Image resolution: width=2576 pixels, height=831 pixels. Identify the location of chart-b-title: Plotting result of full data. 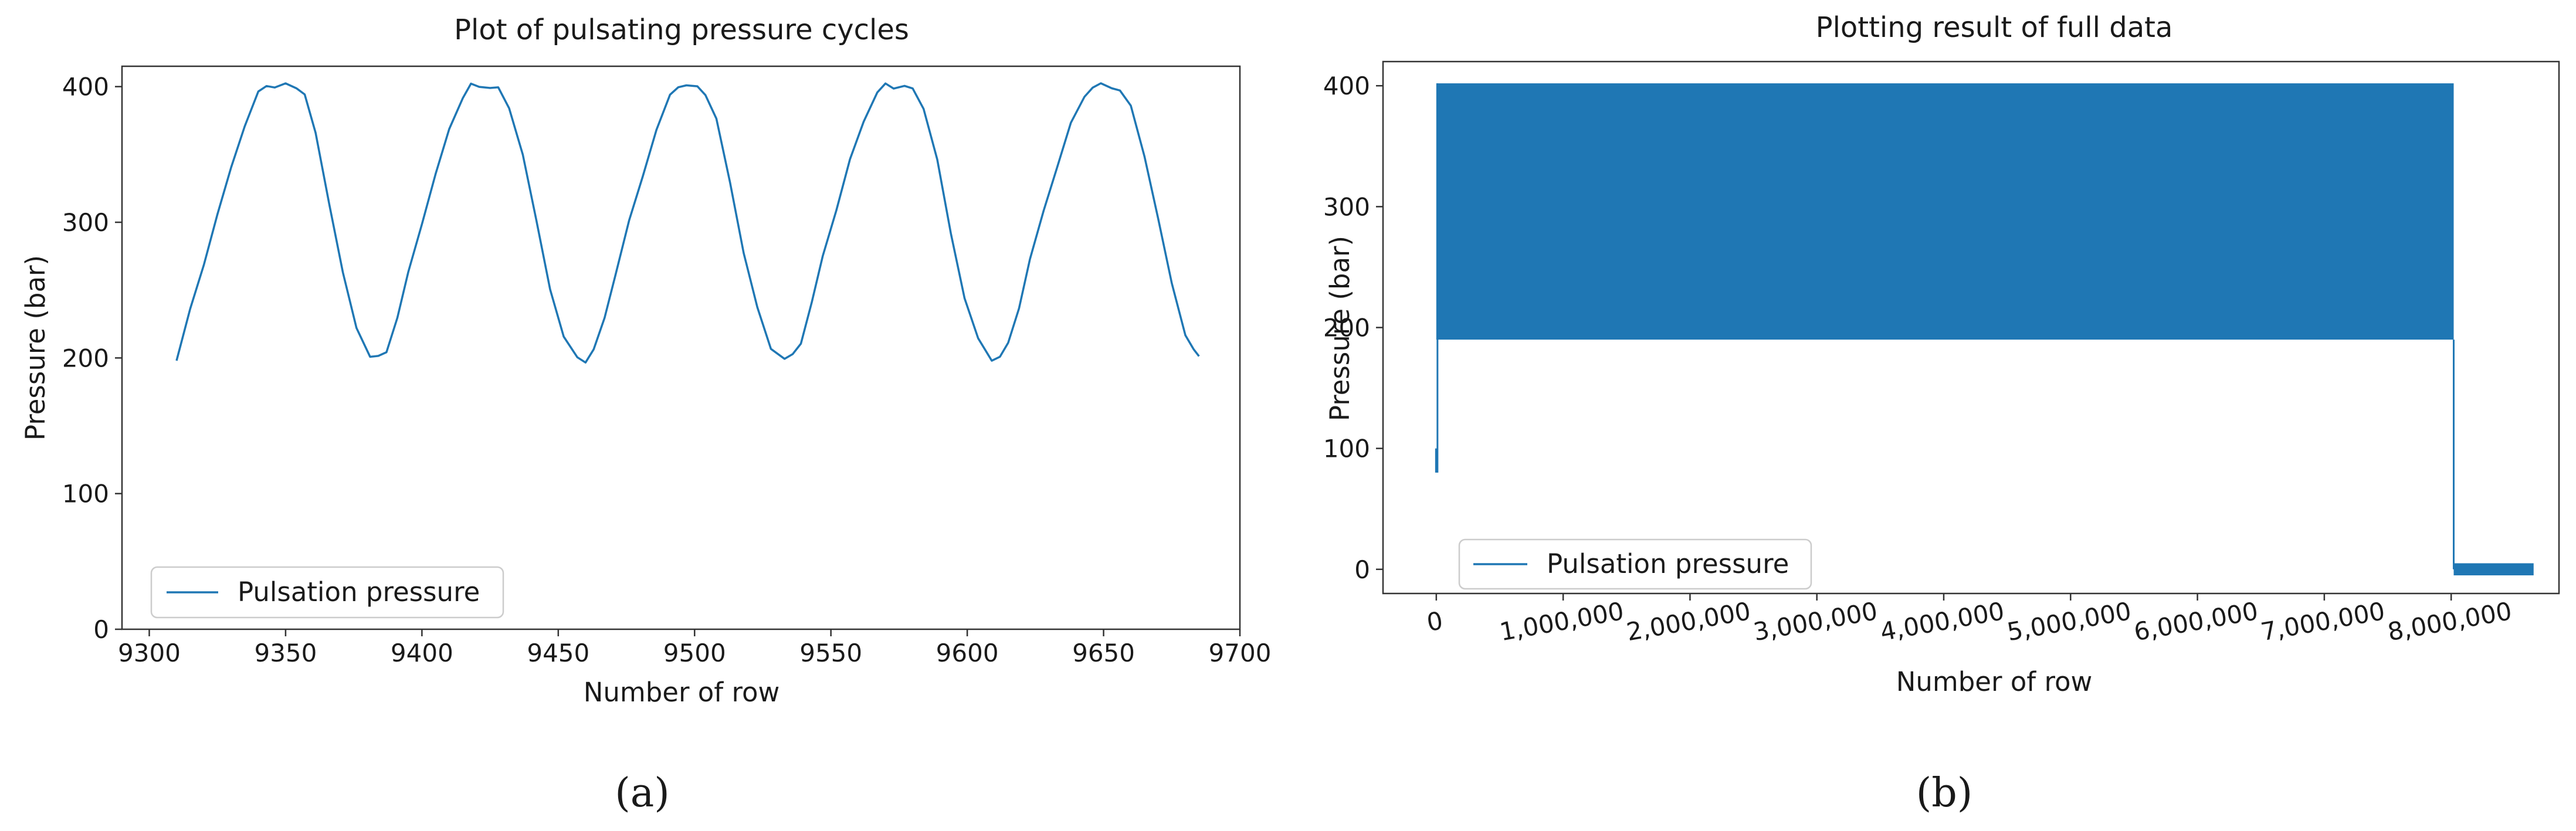
(1995, 27).